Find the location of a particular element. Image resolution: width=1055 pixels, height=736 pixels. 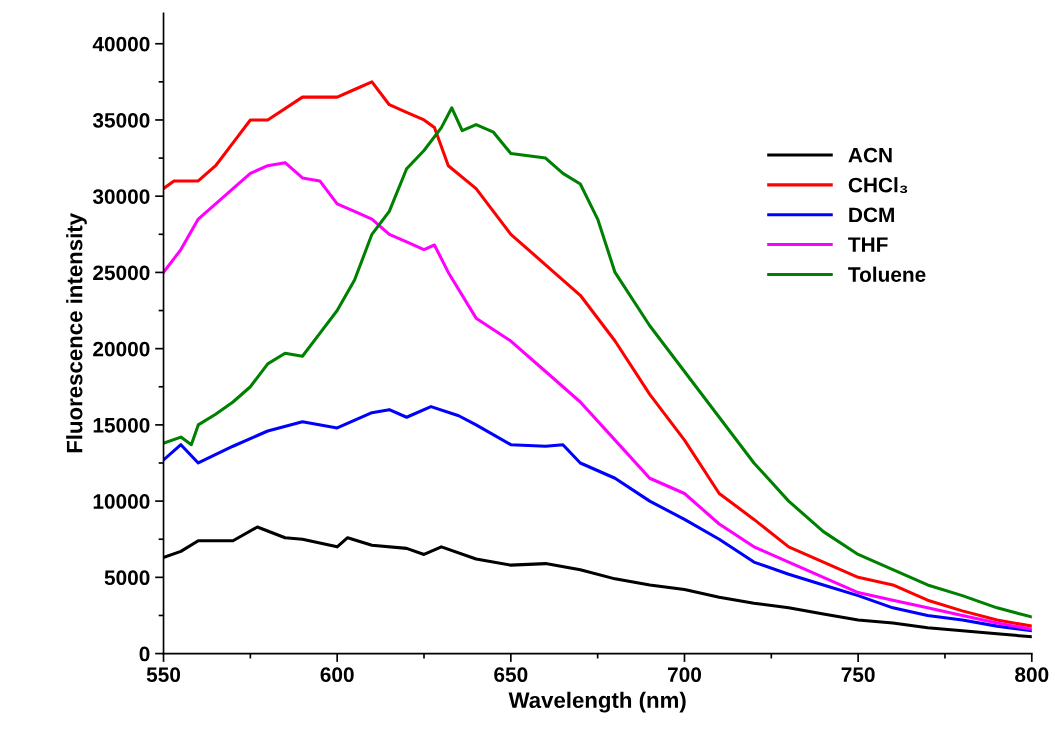

x-tick-label: 800 is located at coordinates (1032, 675).